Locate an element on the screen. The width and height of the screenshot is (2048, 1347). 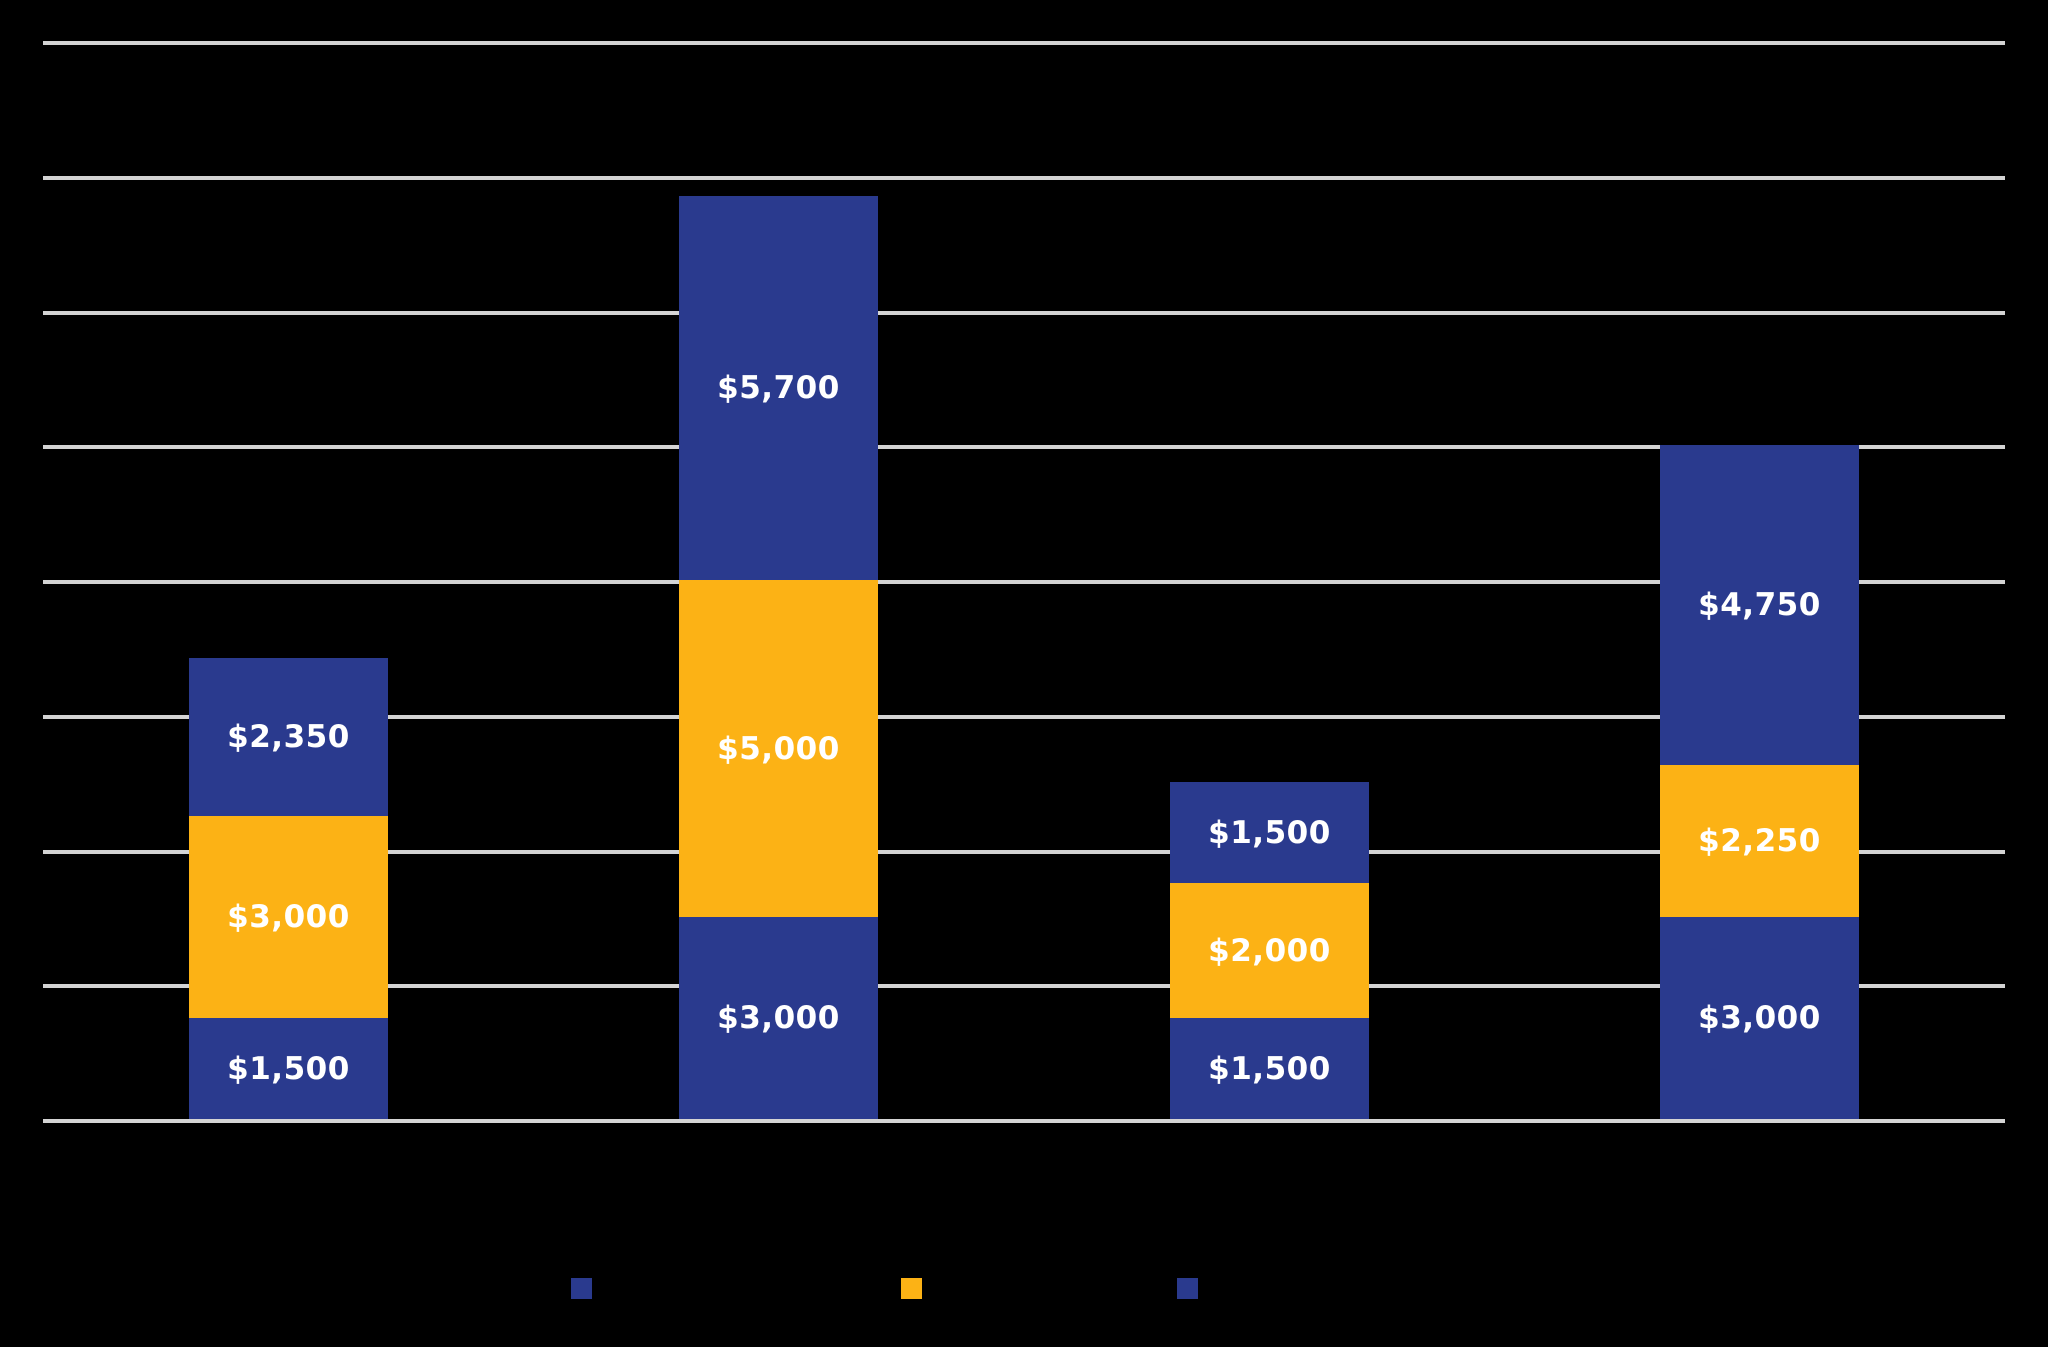
bar-column: $5,700 $5,000 $3,000 is located at coordinates (778, 657).